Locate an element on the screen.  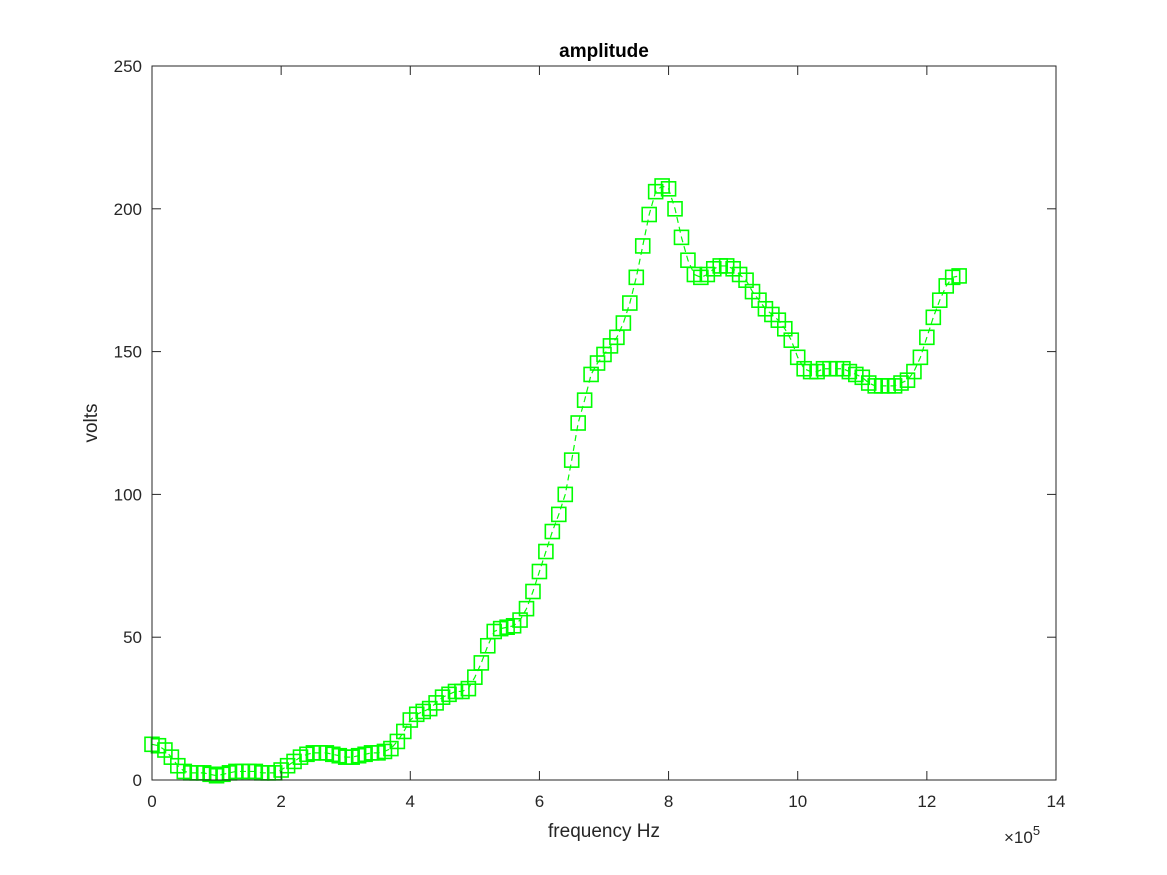
x-axis-label: frequency Hz is located at coordinates (604, 831).